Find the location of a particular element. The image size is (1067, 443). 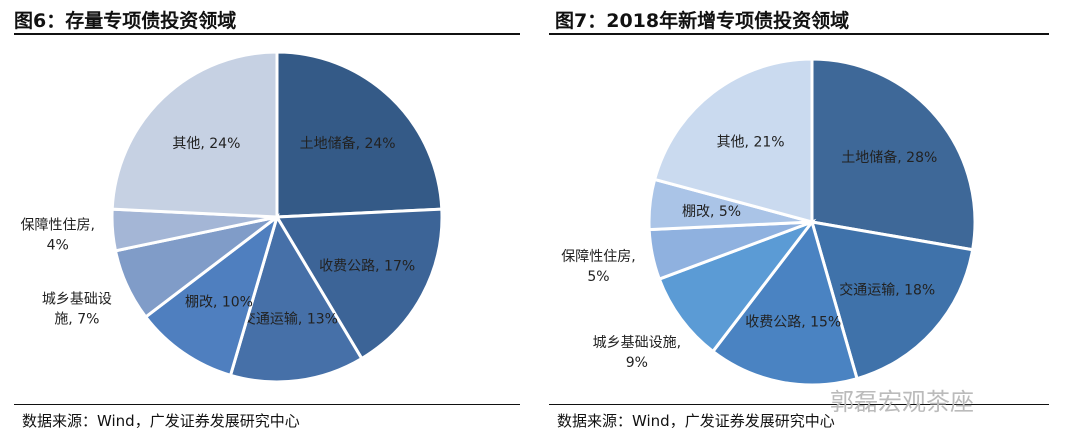

title-divider-right is located at coordinates (799, 34).